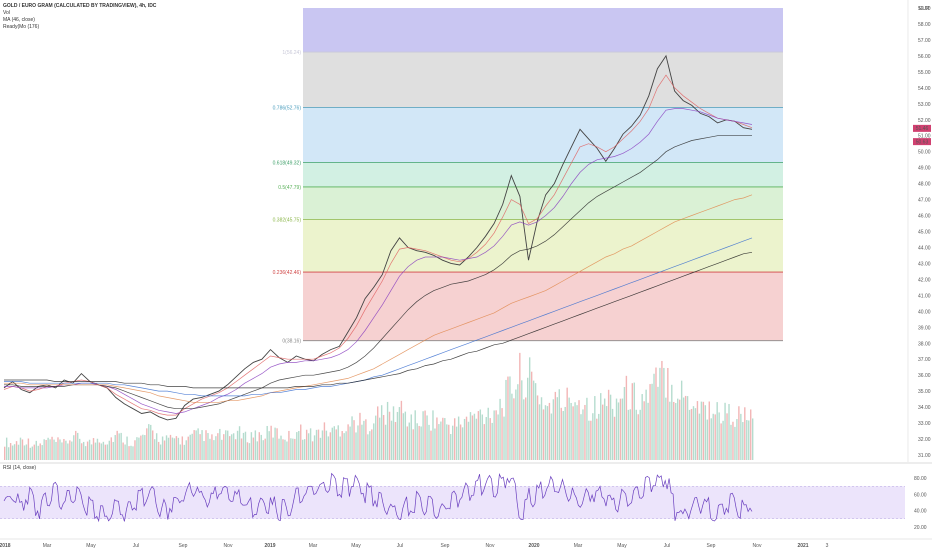 The width and height of the screenshot is (932, 555). Describe the element at coordinates (924, 456) in the screenshot. I see `price-tick-label: 31.00` at that location.